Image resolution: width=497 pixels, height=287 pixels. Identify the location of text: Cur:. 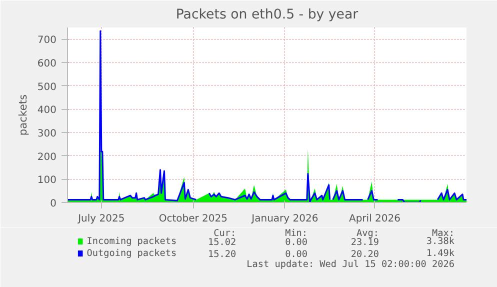
(225, 233).